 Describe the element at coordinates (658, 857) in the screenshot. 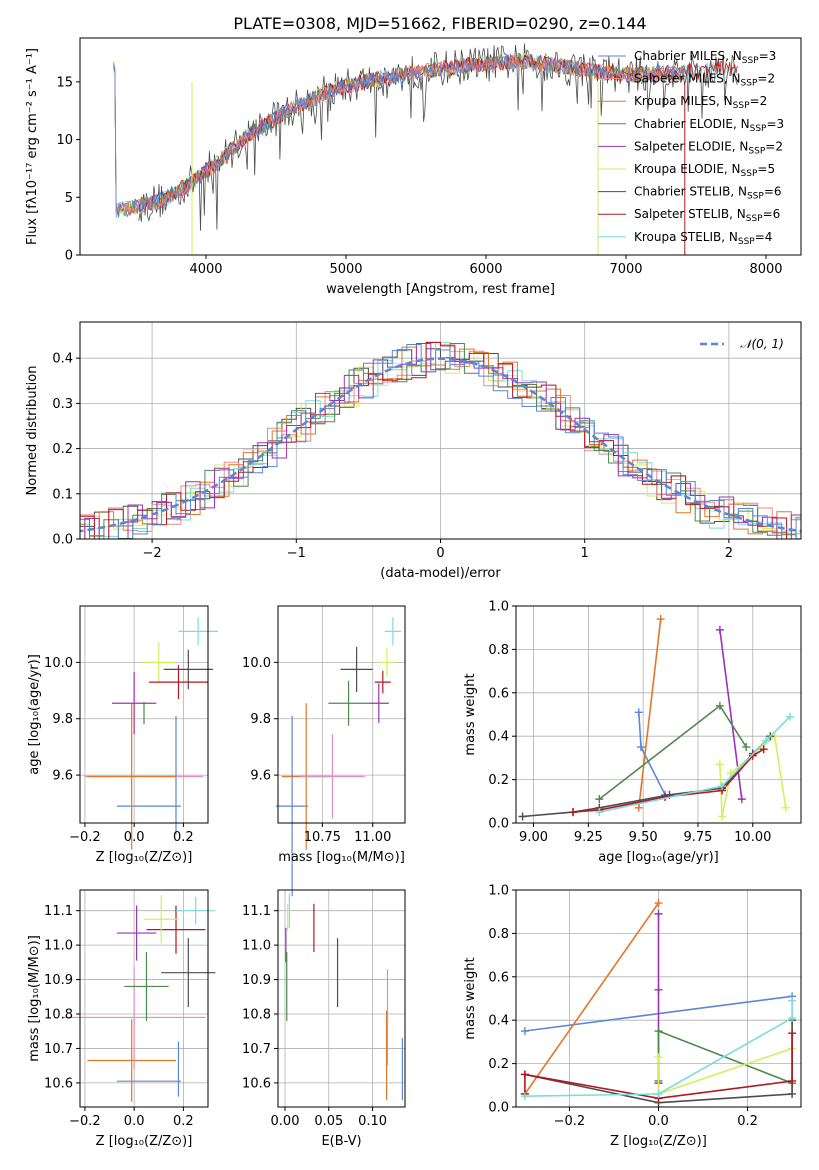

I see `x-axis-label: age [log₁₀(age/yr)]` at that location.